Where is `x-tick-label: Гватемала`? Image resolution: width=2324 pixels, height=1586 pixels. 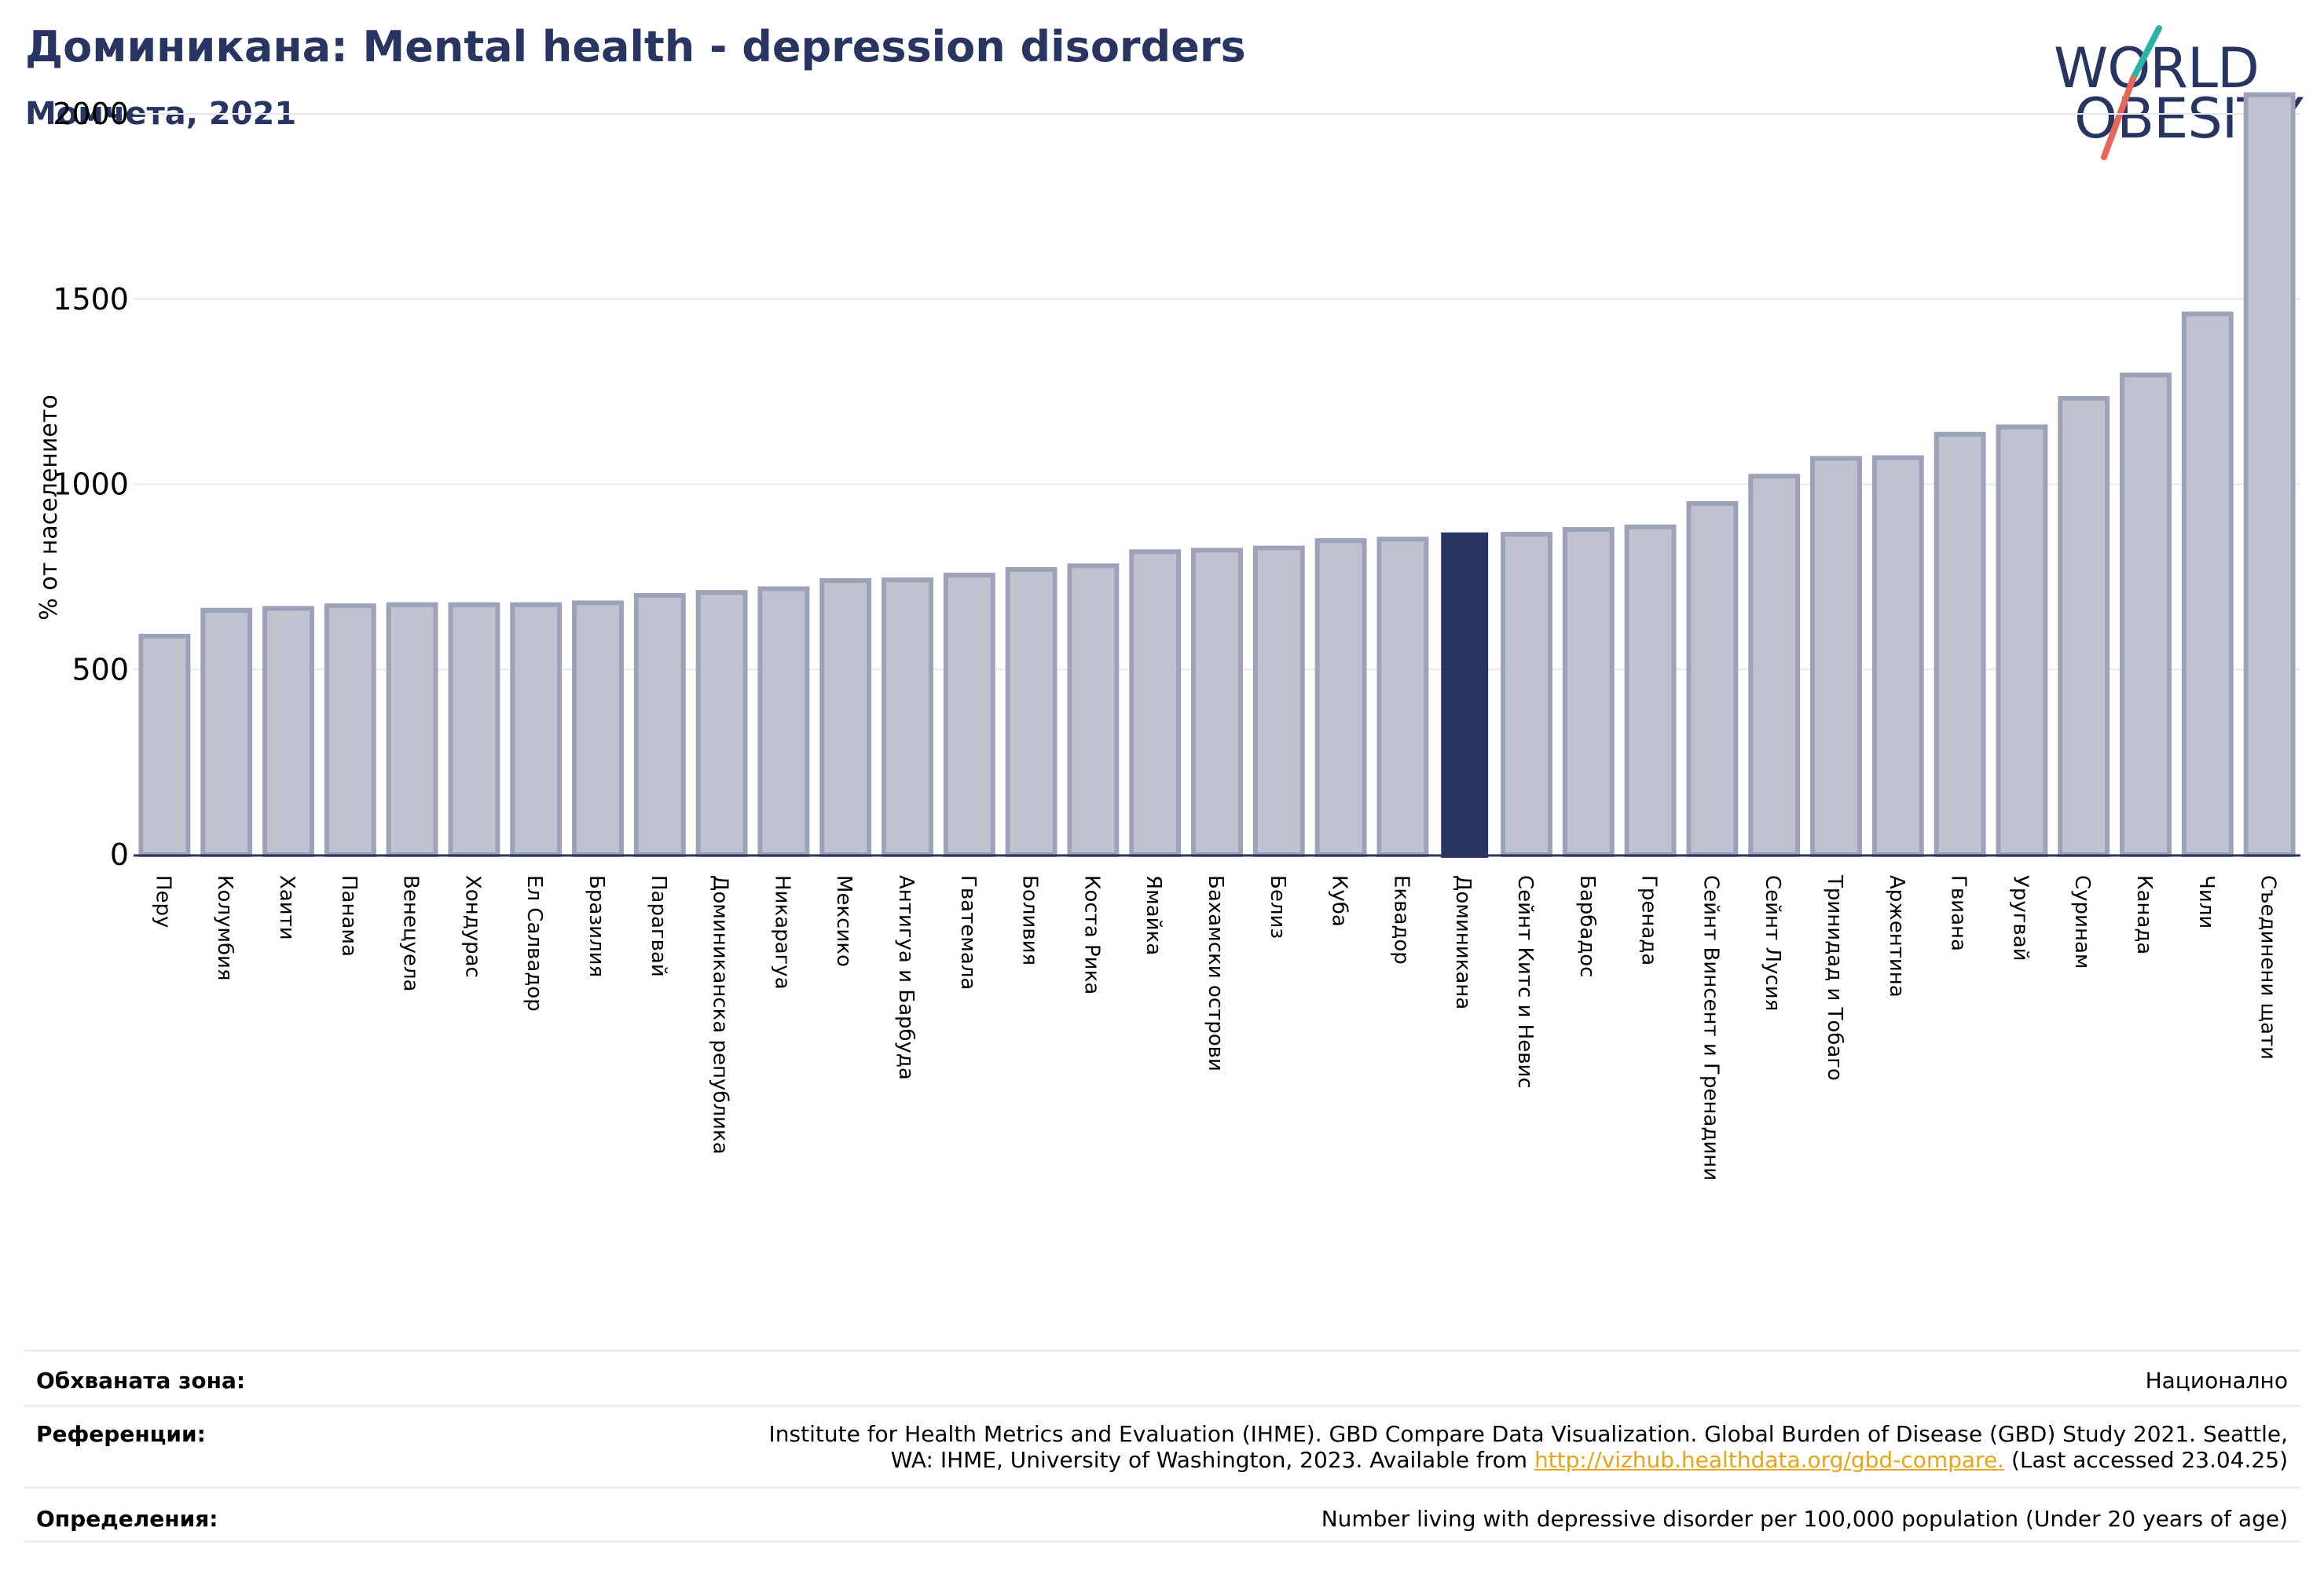
x-tick-label: Гватемала is located at coordinates (968, 932).